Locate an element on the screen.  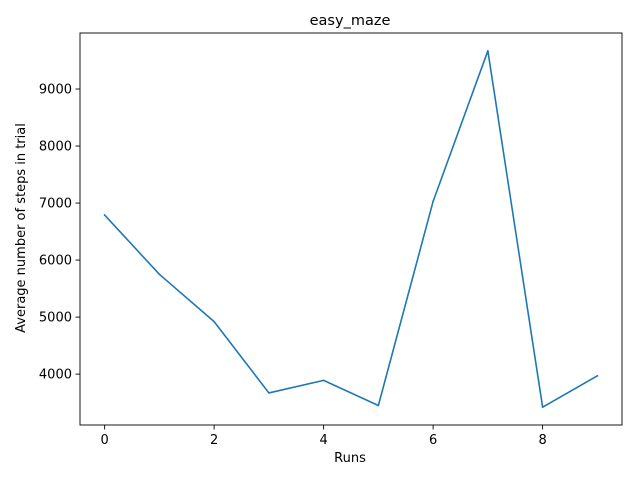
x-tick-label: 2 is located at coordinates (214, 440).